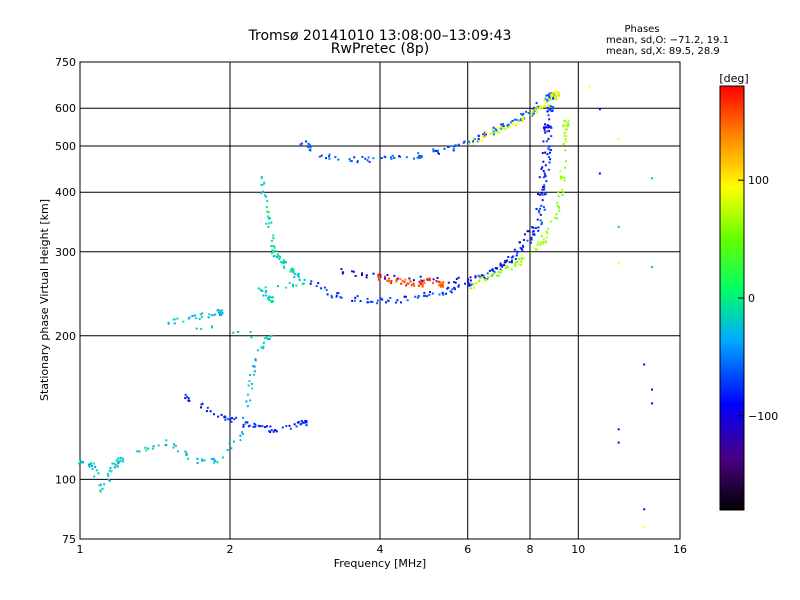 Image resolution: width=800 pixels, height=600 pixels. Describe the element at coordinates (644, 526) in the screenshot. I see `outlier-point` at that location.